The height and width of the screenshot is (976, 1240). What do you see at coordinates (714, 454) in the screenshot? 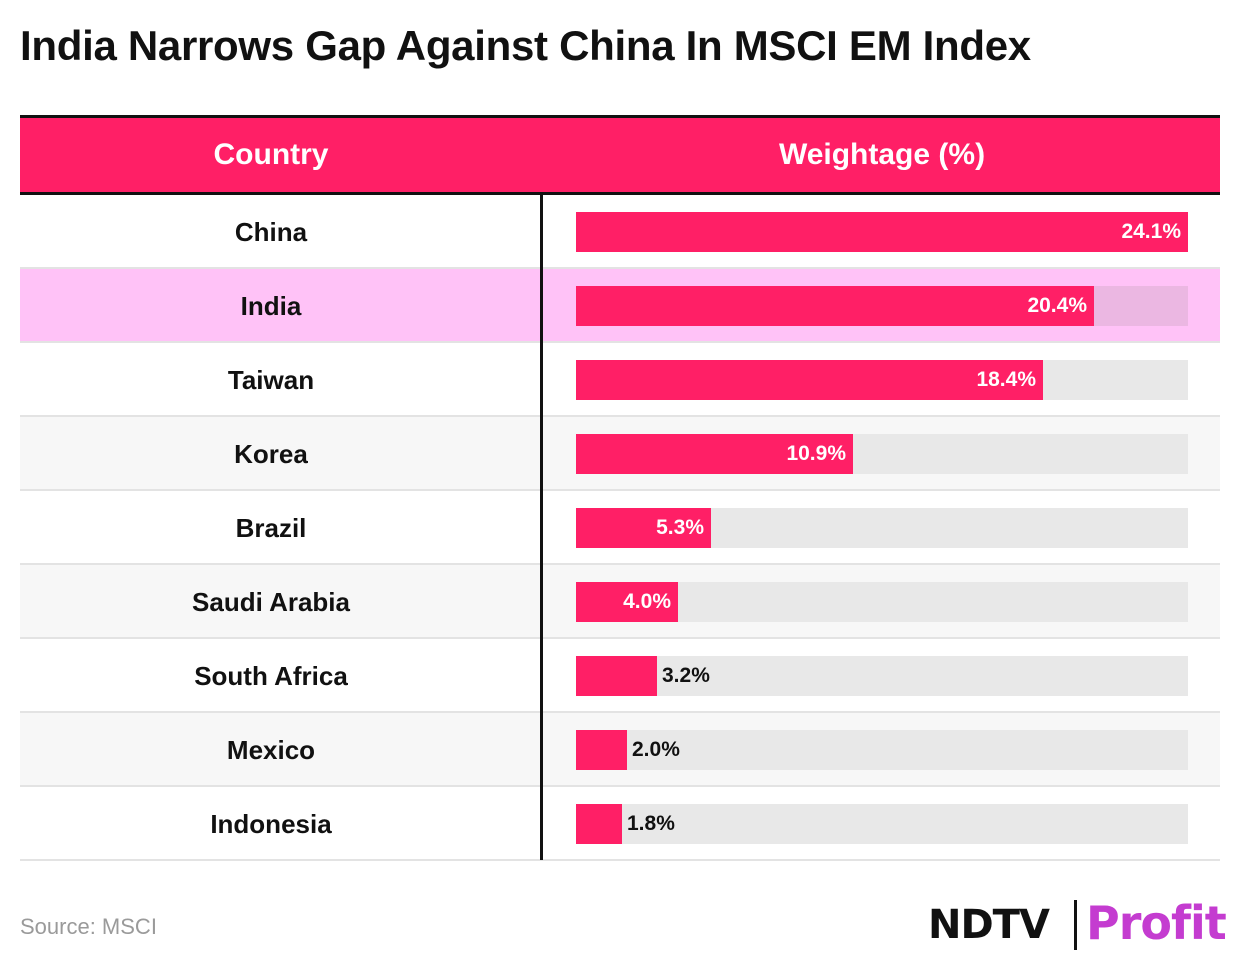
I see `bar-korea` at bounding box center [714, 454].